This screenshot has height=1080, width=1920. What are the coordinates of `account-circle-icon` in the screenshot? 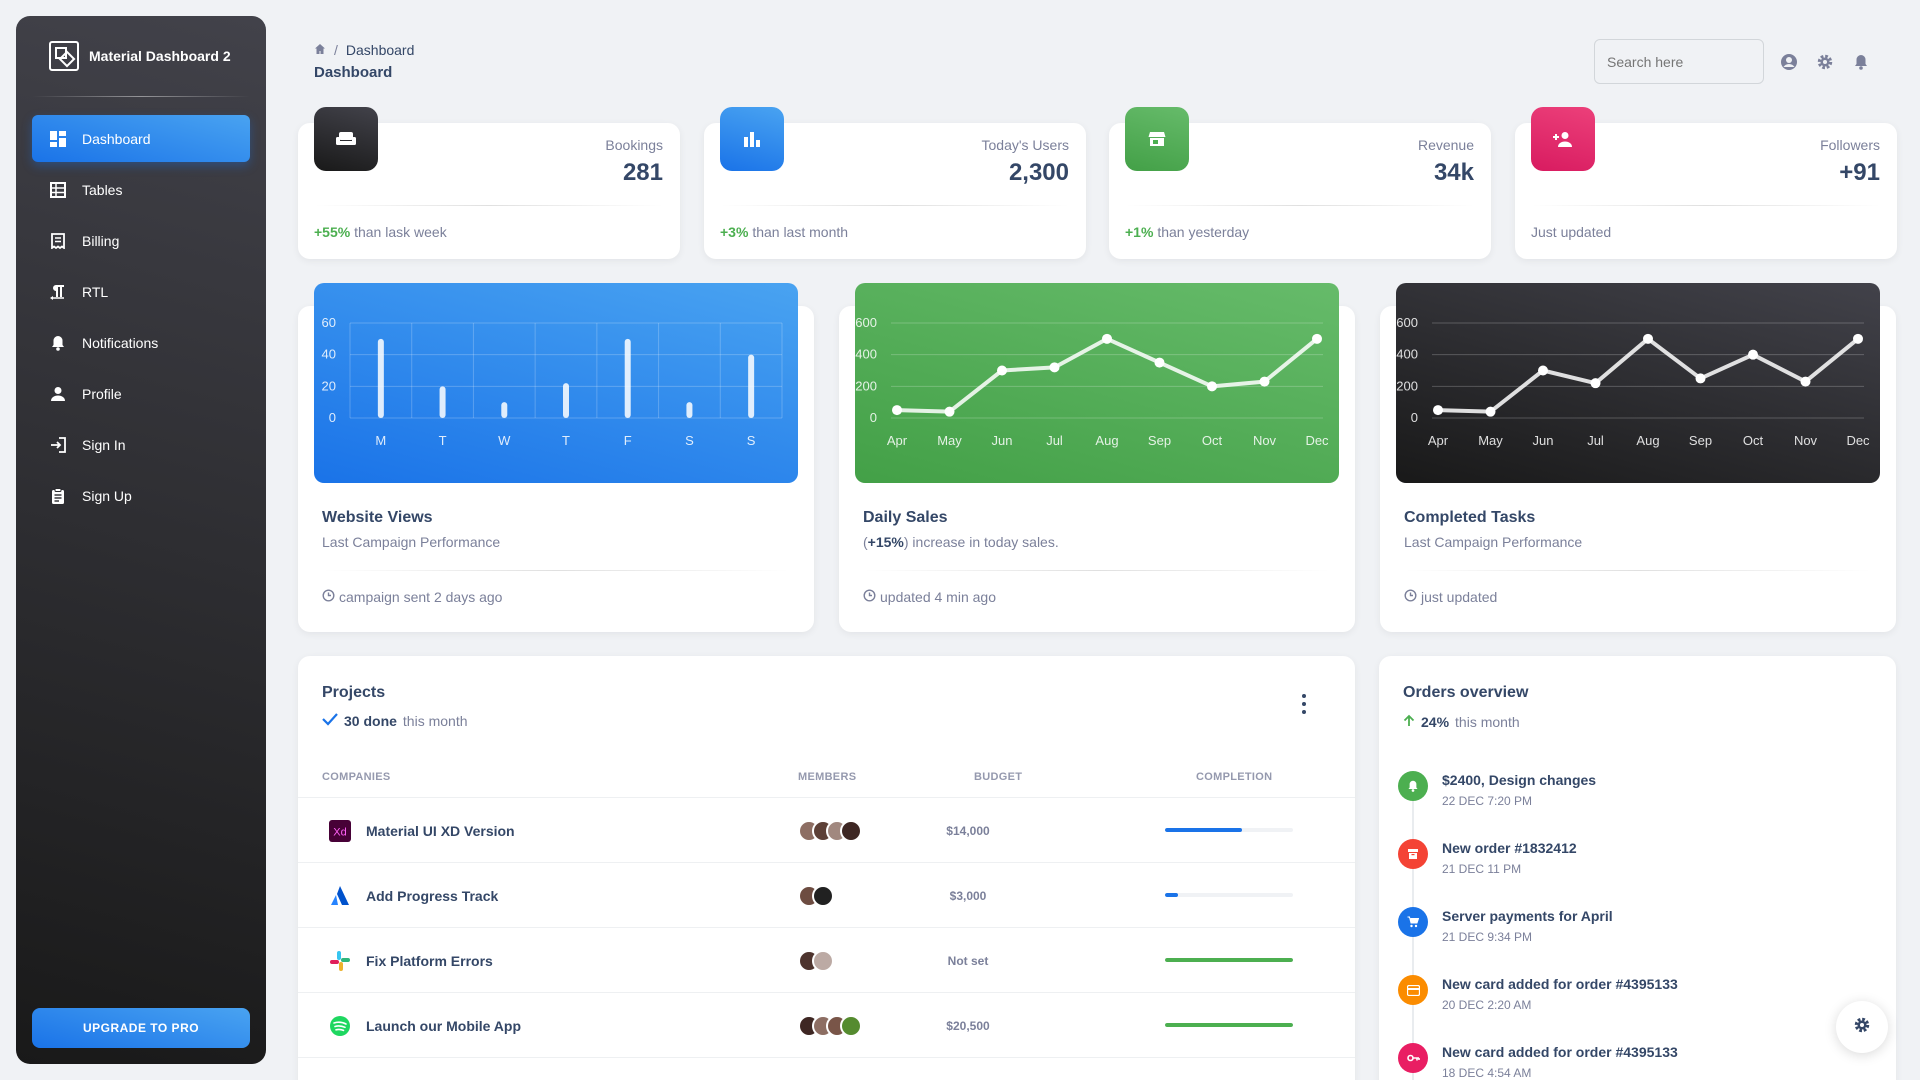 It's located at (1789, 62).